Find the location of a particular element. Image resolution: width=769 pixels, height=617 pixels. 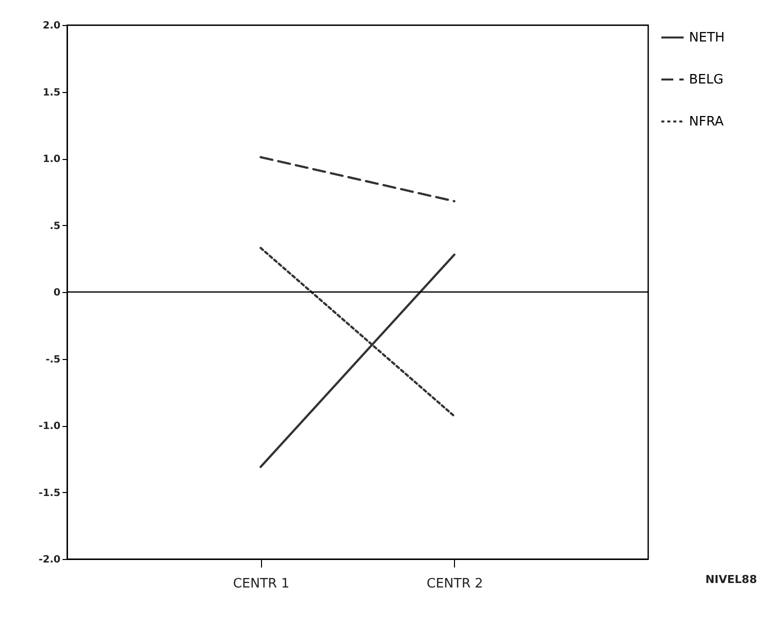

x-tick-label: CENTR 1 is located at coordinates (261, 584).